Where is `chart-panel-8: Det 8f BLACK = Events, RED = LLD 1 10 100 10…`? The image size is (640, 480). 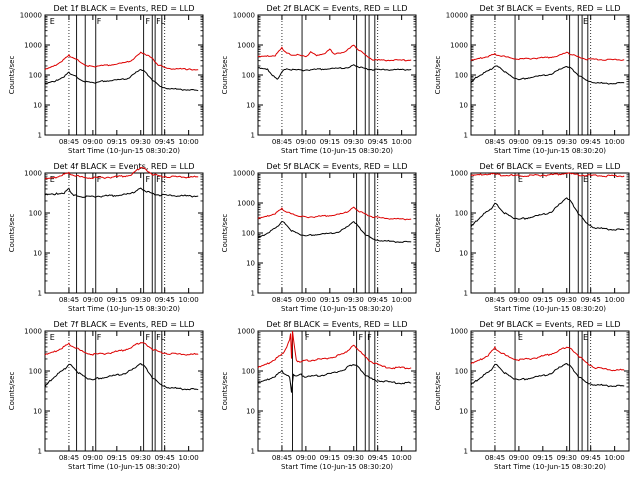
chart-panel-8: Det 8f BLACK = Events, RED = LLD 1 10 100 10… is located at coordinates (319, 395).